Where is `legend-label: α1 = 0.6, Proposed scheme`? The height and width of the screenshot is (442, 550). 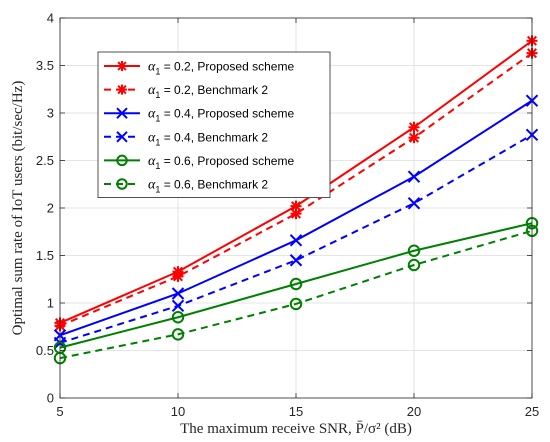
legend-label: α1 = 0.6, Proposed scheme is located at coordinates (221, 162).